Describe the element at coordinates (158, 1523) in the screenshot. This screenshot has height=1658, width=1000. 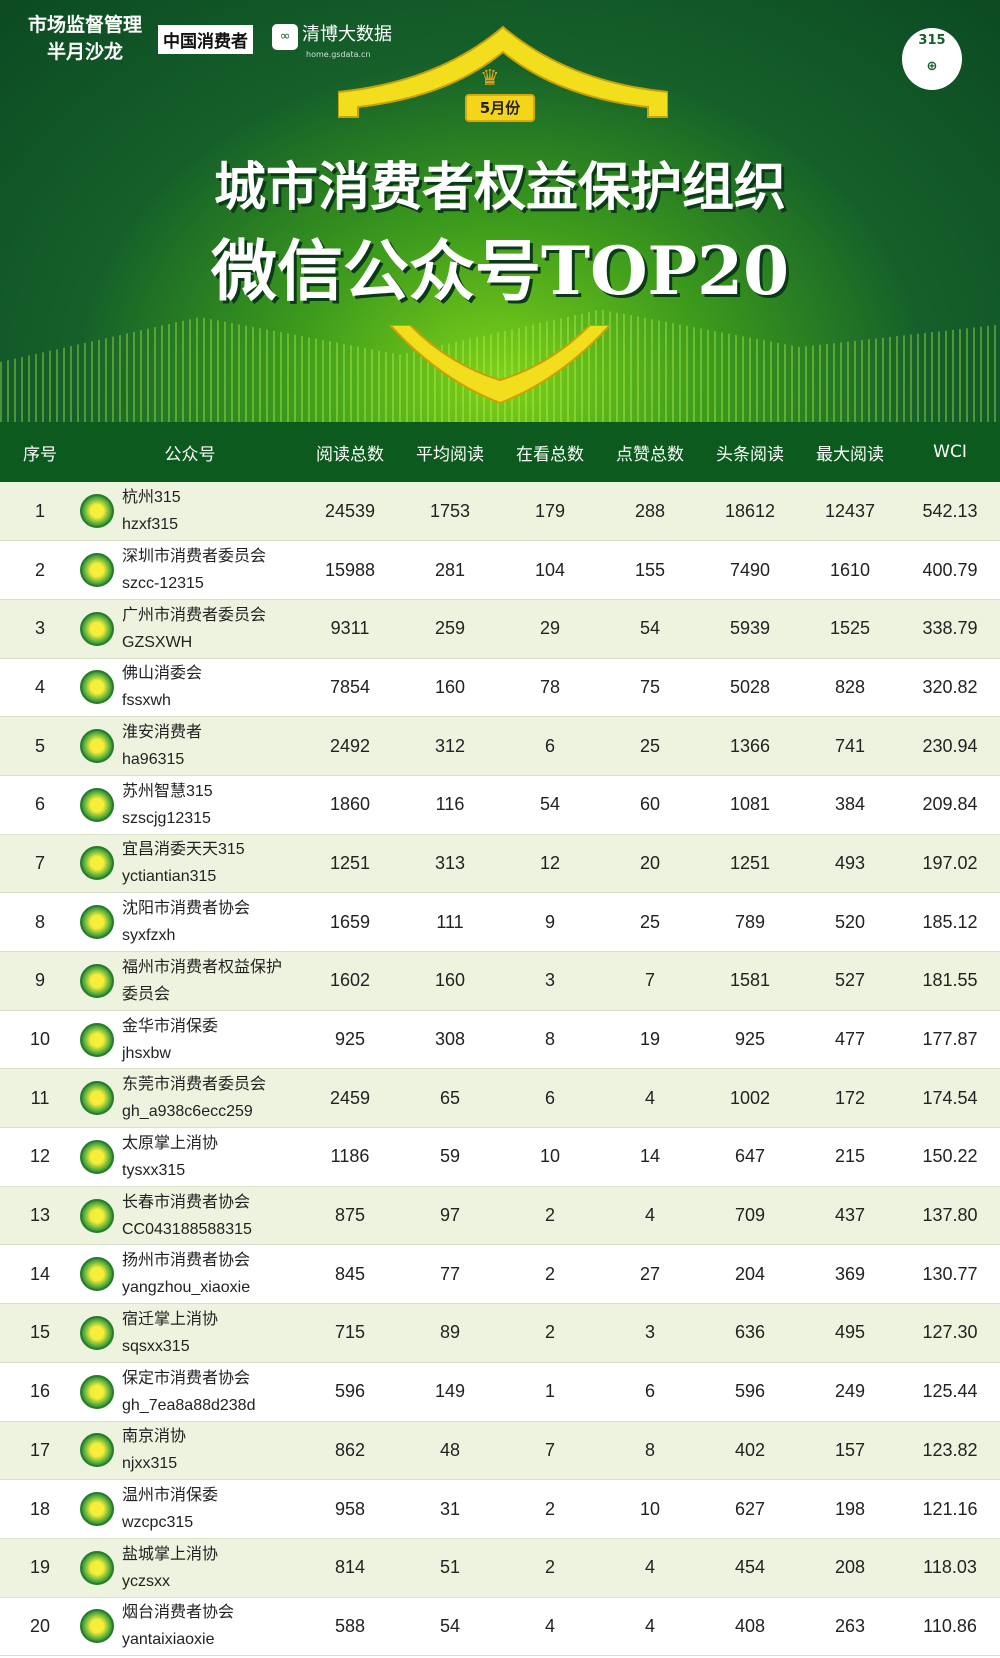
I see `account-id: wzcpc315` at that location.